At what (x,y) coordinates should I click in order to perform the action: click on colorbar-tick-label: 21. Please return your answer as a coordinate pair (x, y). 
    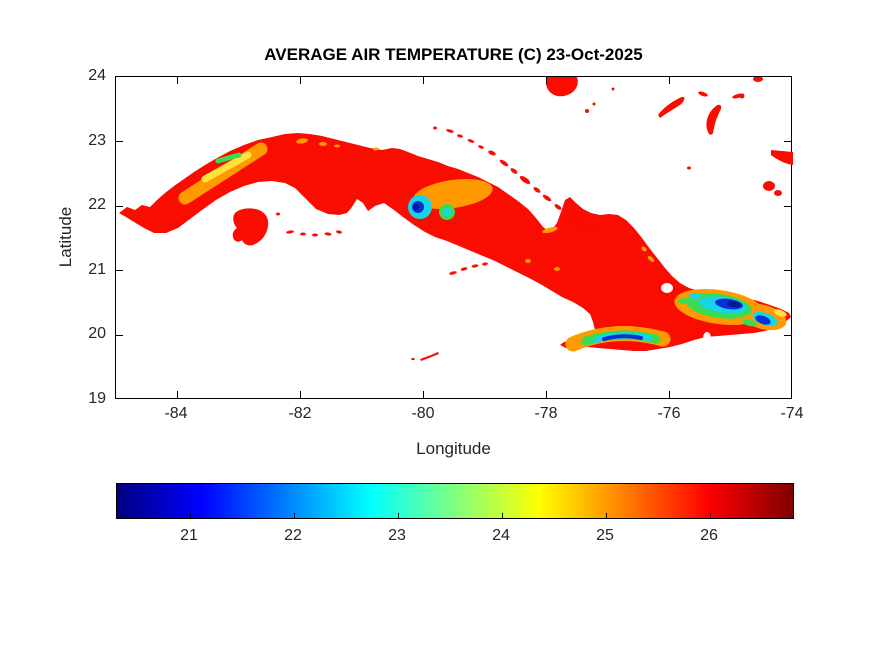
    Looking at the image, I should click on (189, 535).